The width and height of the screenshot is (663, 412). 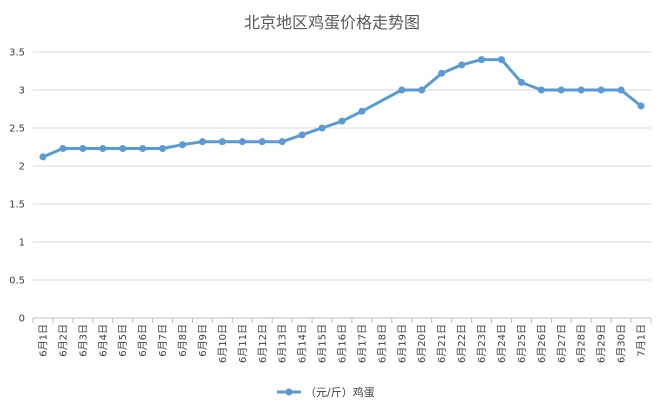 What do you see at coordinates (340, 392) in the screenshot?
I see `legend-label: （元/斤）鸡蛋` at bounding box center [340, 392].